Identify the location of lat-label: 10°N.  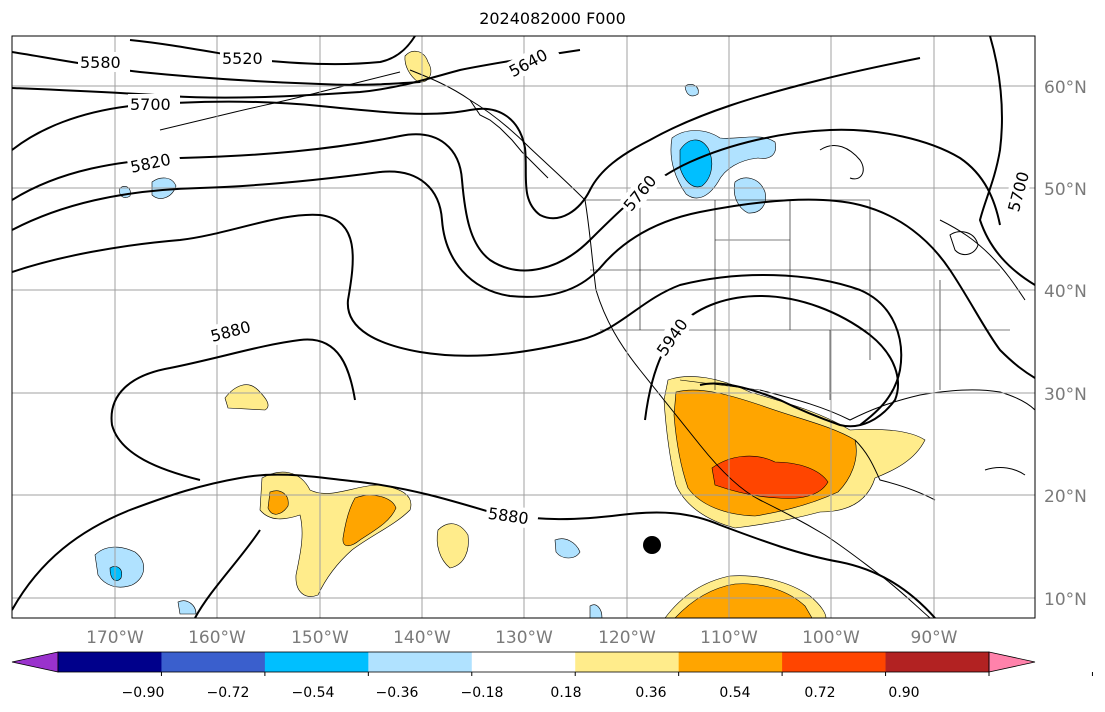
(1065, 600).